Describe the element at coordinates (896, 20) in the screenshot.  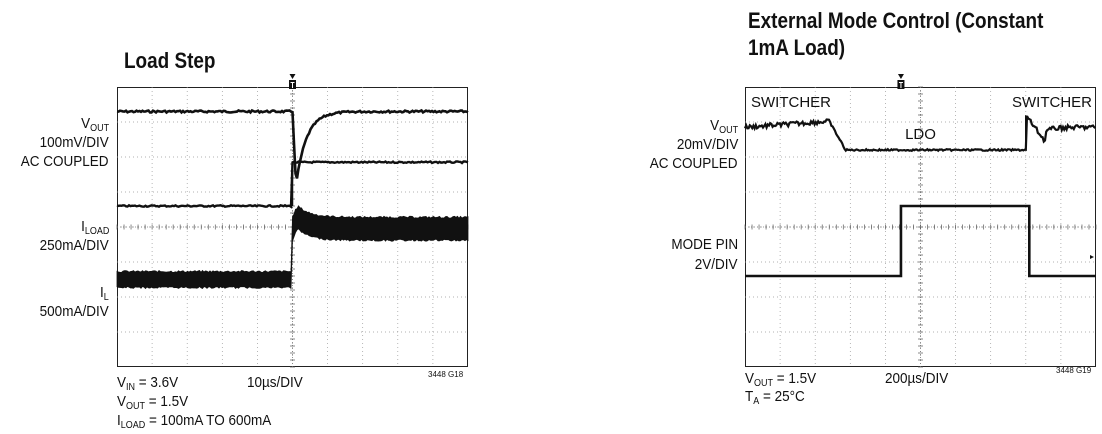
I see `chart-title-line1: External Mode Control (Constant` at that location.